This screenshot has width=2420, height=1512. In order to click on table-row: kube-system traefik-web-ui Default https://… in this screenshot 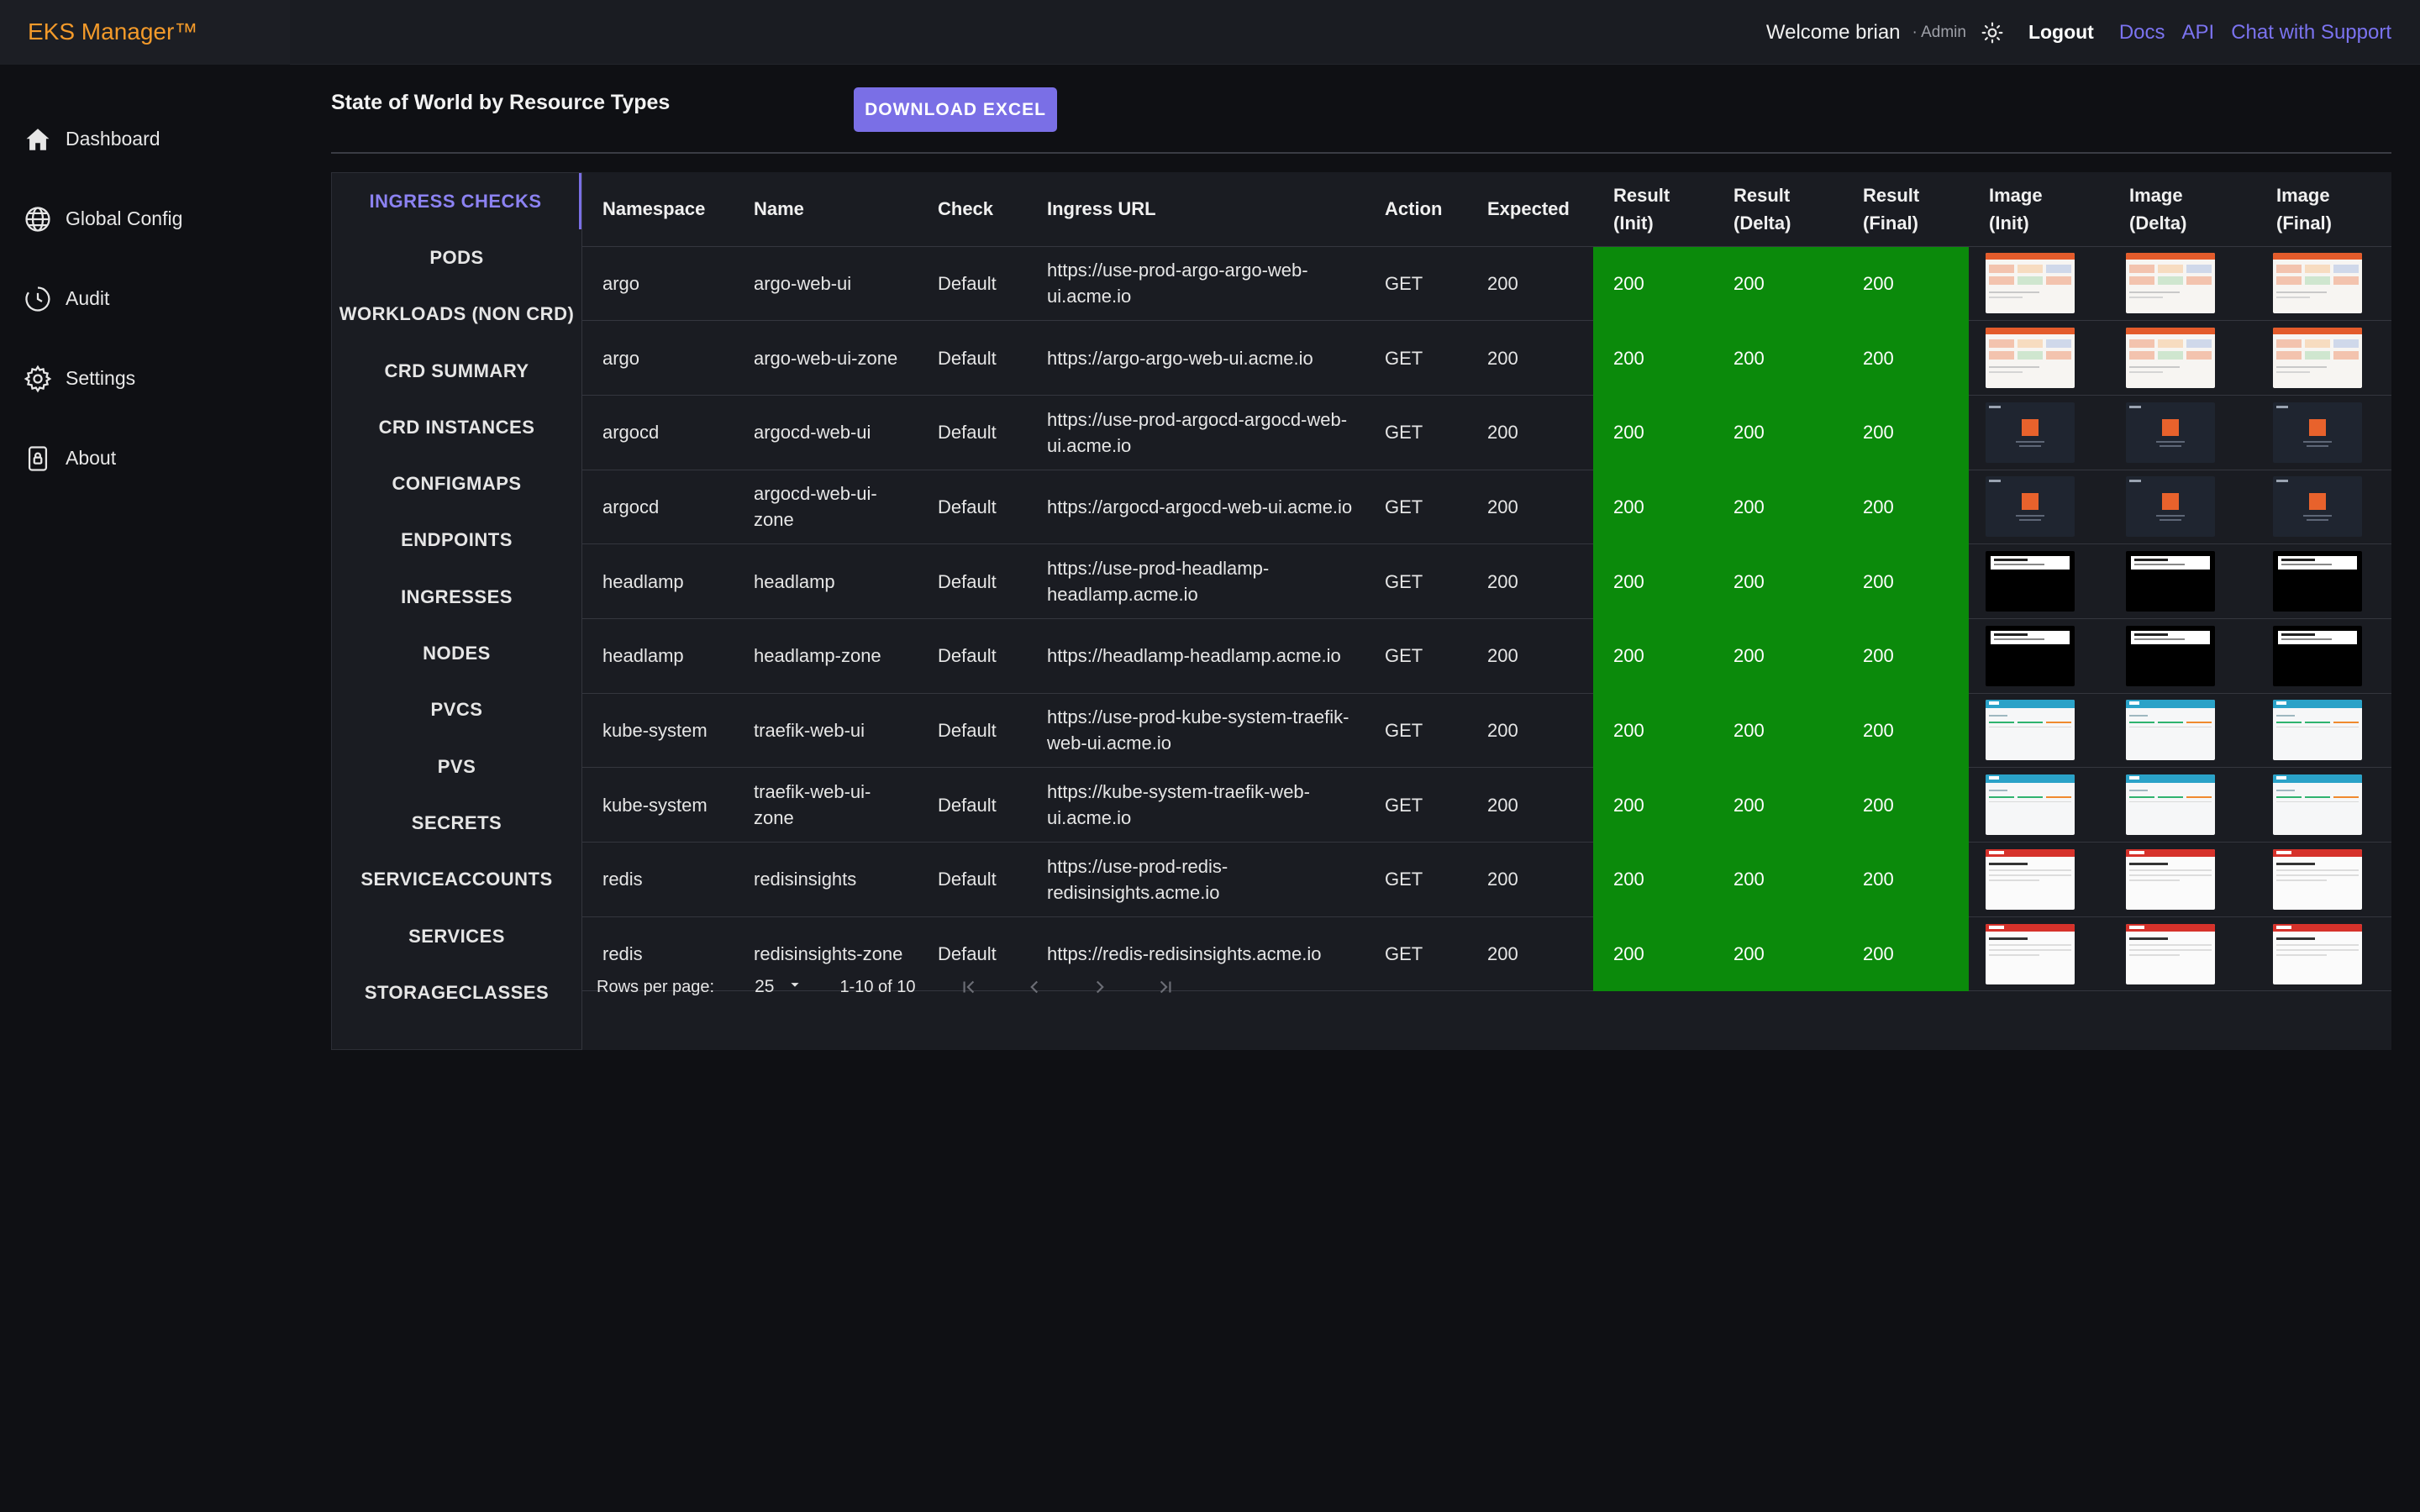, I will do `click(1486, 731)`.